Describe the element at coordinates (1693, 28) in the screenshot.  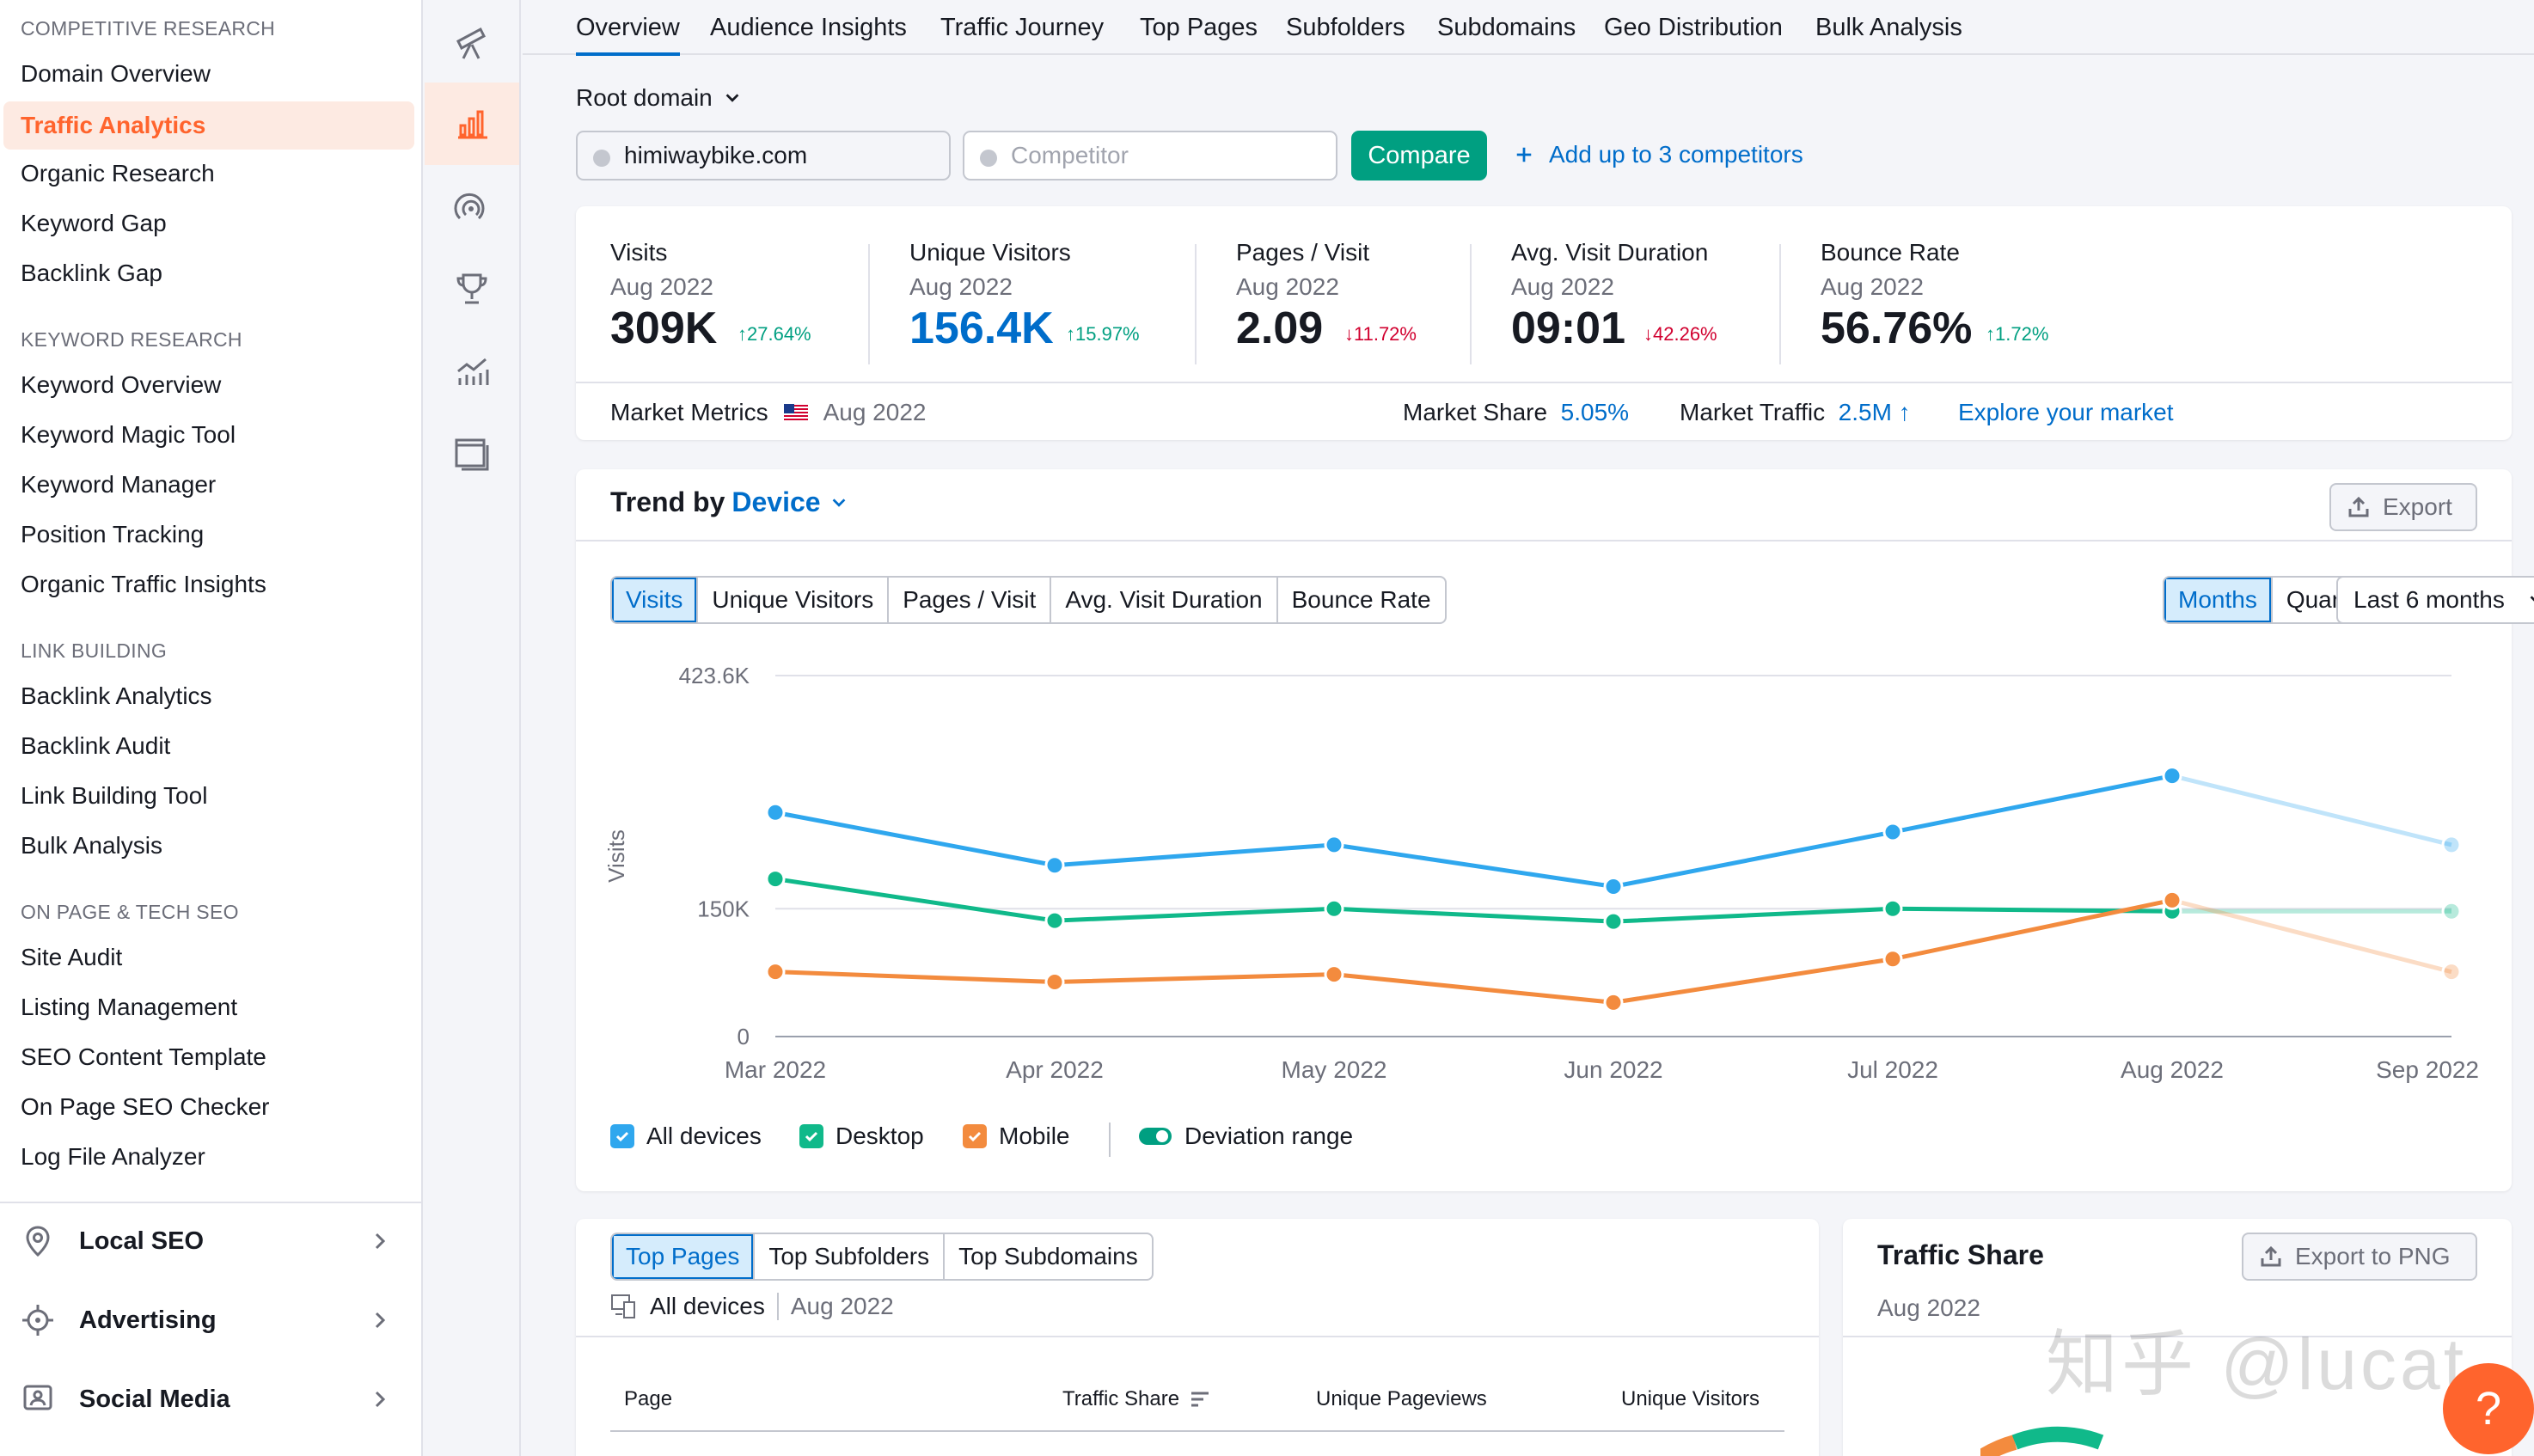
I see `tab-geo-distribution: Geo Distribution` at that location.